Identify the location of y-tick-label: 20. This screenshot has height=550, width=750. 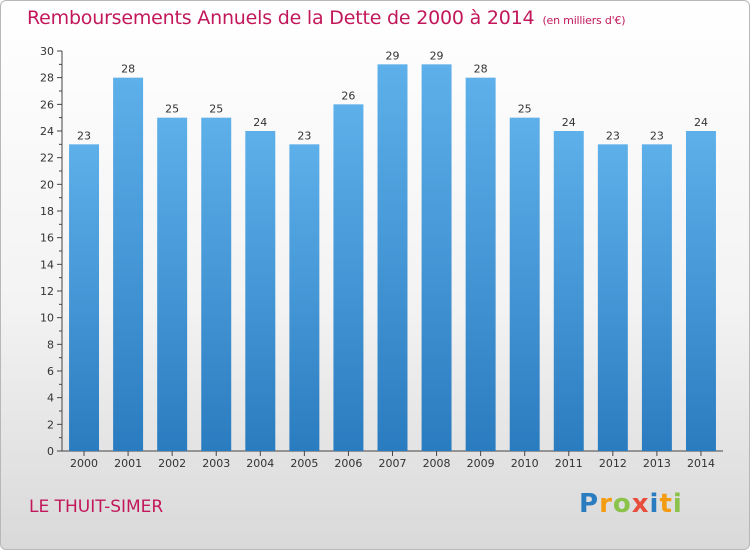
(47, 184).